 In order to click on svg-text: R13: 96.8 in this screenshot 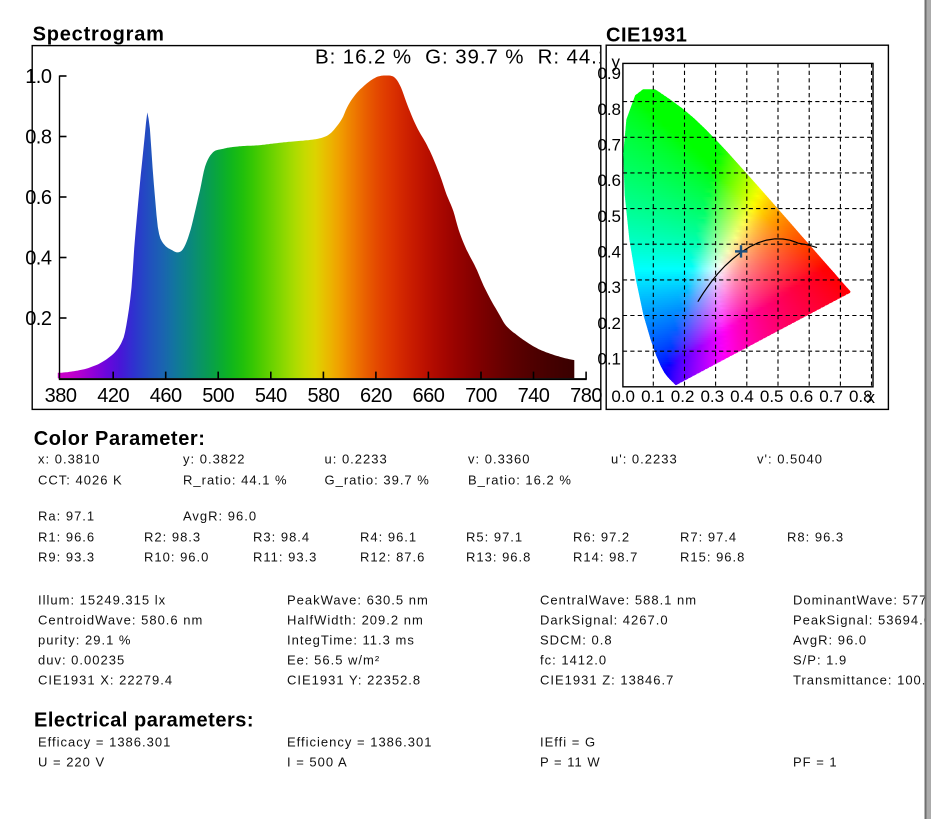, I will do `click(498, 557)`.